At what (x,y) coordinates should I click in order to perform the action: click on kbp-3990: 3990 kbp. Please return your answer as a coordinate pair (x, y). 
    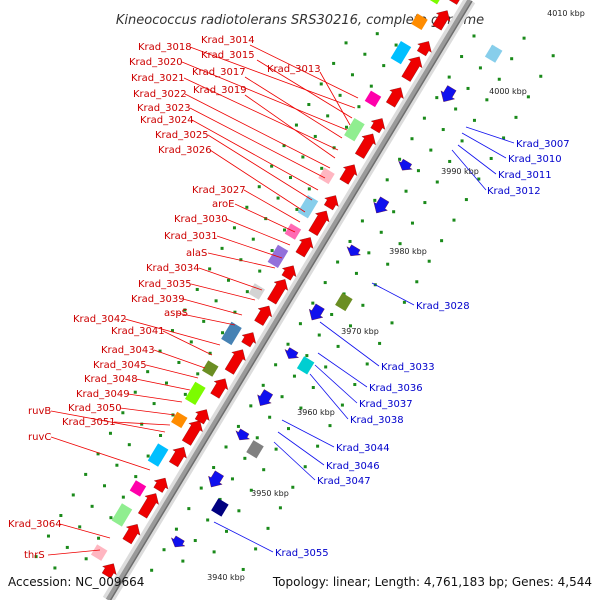
    Looking at the image, I should click on (460, 171).